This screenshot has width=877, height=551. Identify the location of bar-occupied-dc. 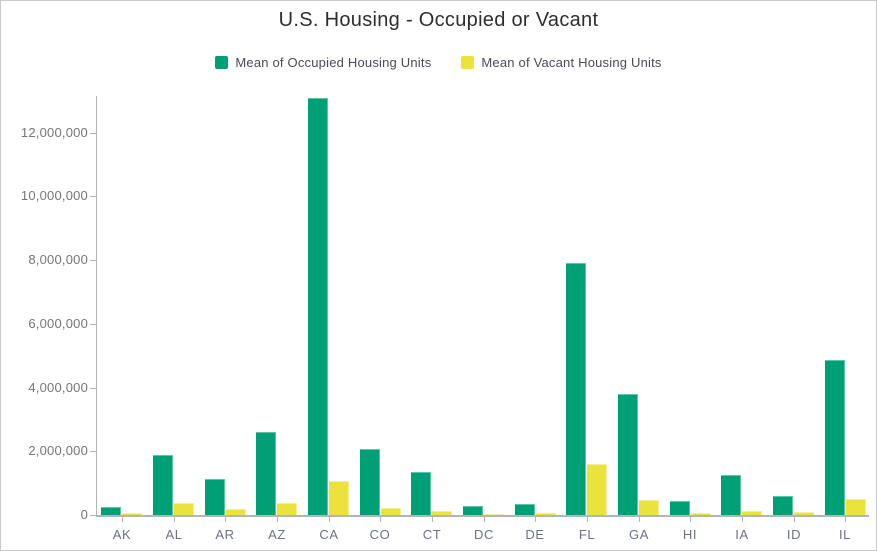
(473, 510).